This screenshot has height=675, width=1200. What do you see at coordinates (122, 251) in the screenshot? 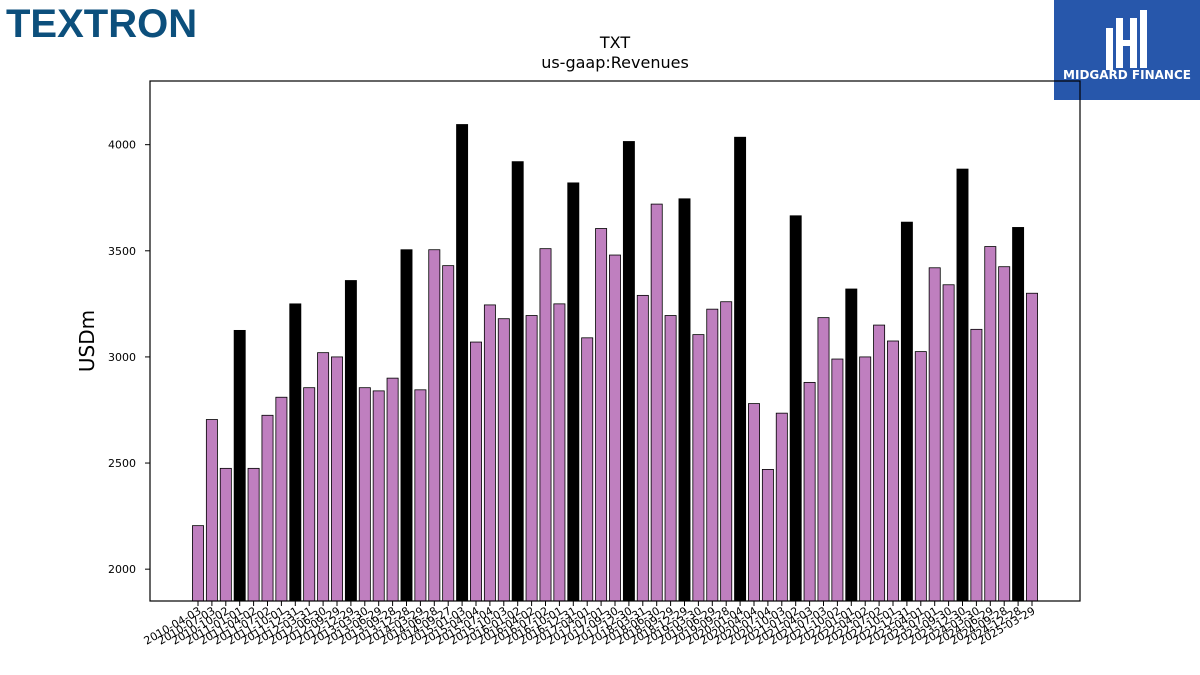
I see `y-tick-label: 3500` at bounding box center [122, 251].